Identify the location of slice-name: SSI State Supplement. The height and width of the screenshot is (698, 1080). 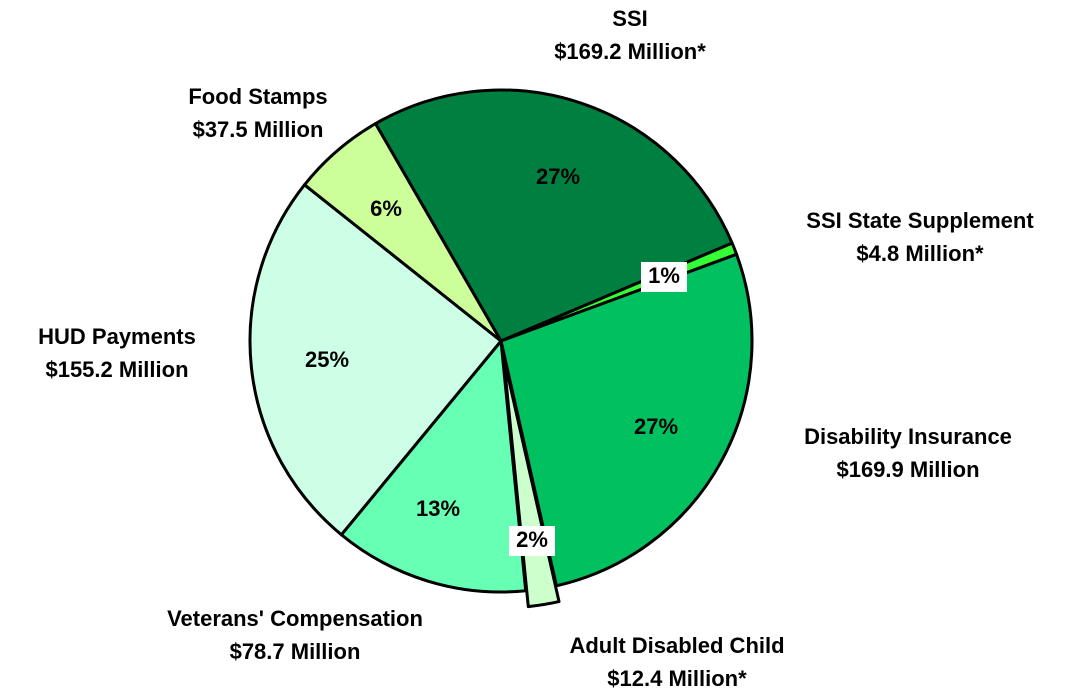
(920, 220).